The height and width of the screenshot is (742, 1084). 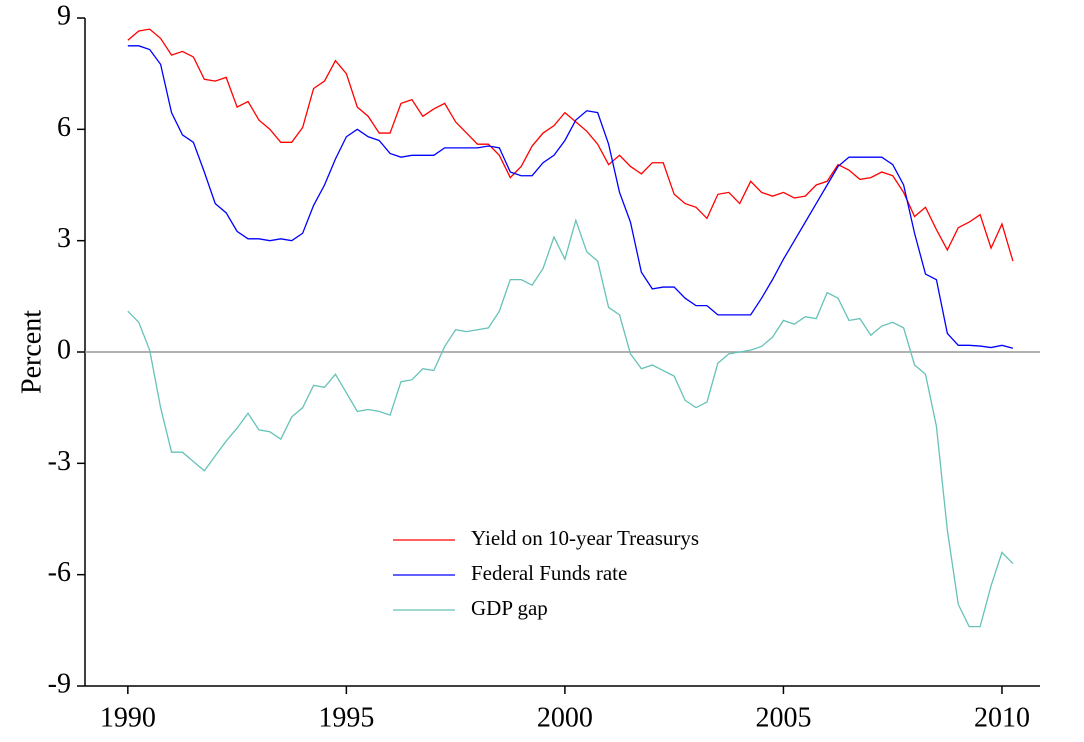 What do you see at coordinates (59, 461) in the screenshot?
I see `y-tick-label: -3` at bounding box center [59, 461].